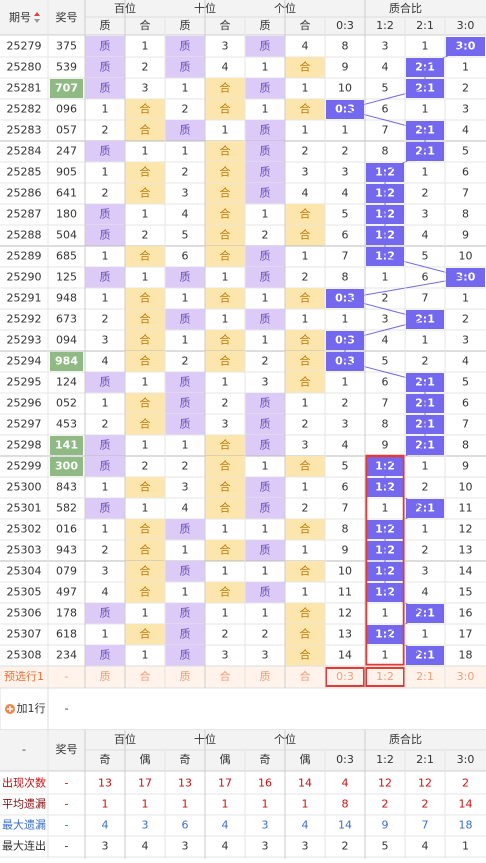 The height and width of the screenshot is (863, 486). What do you see at coordinates (385, 846) in the screenshot?
I see `stats-value: 5` at bounding box center [385, 846].